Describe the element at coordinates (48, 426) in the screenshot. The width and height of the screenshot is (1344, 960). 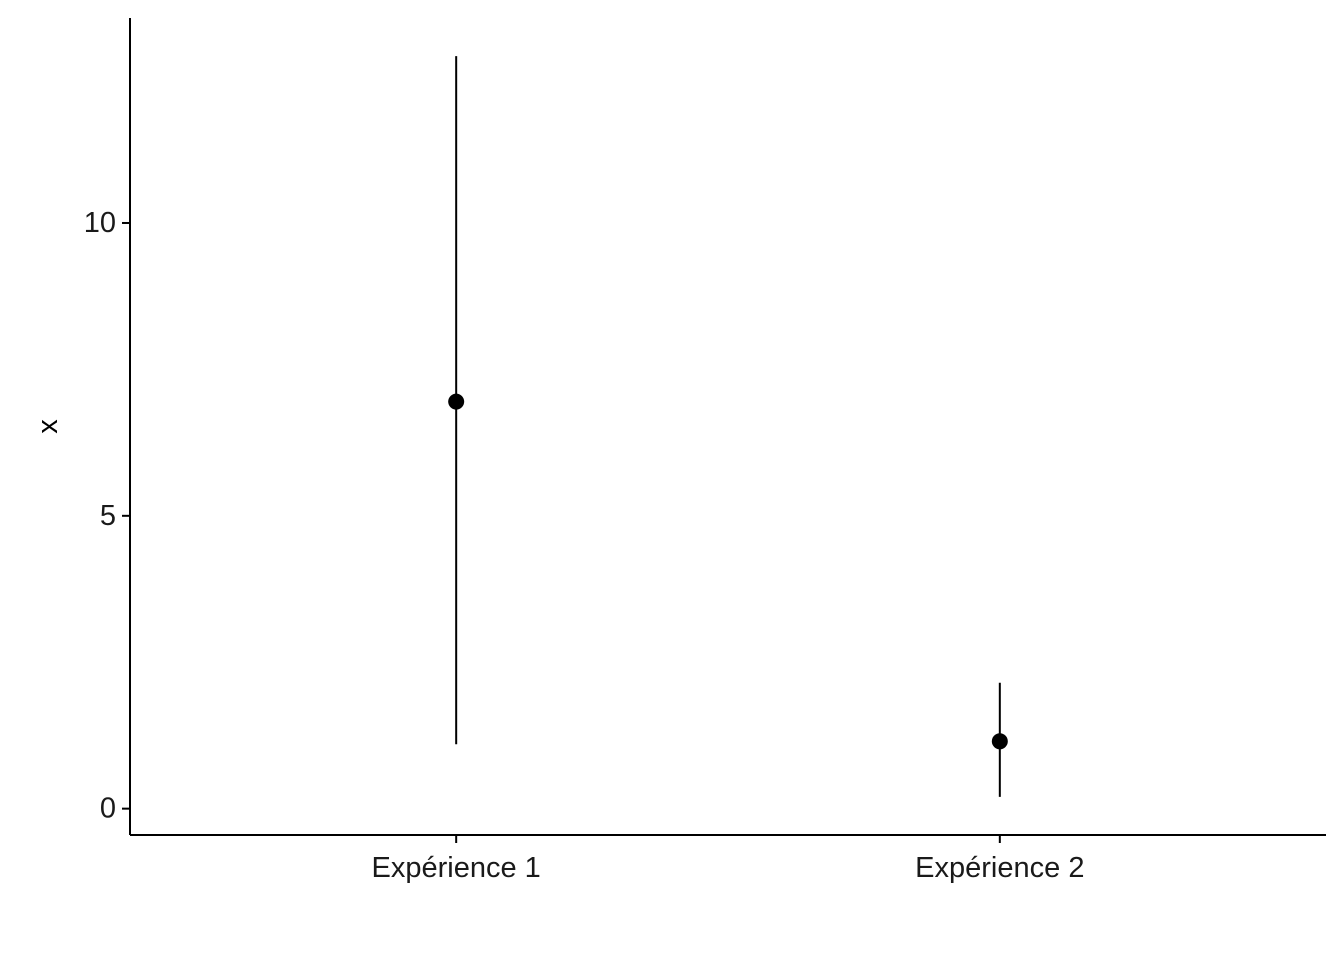
I see `y-axis-title: x` at that location.